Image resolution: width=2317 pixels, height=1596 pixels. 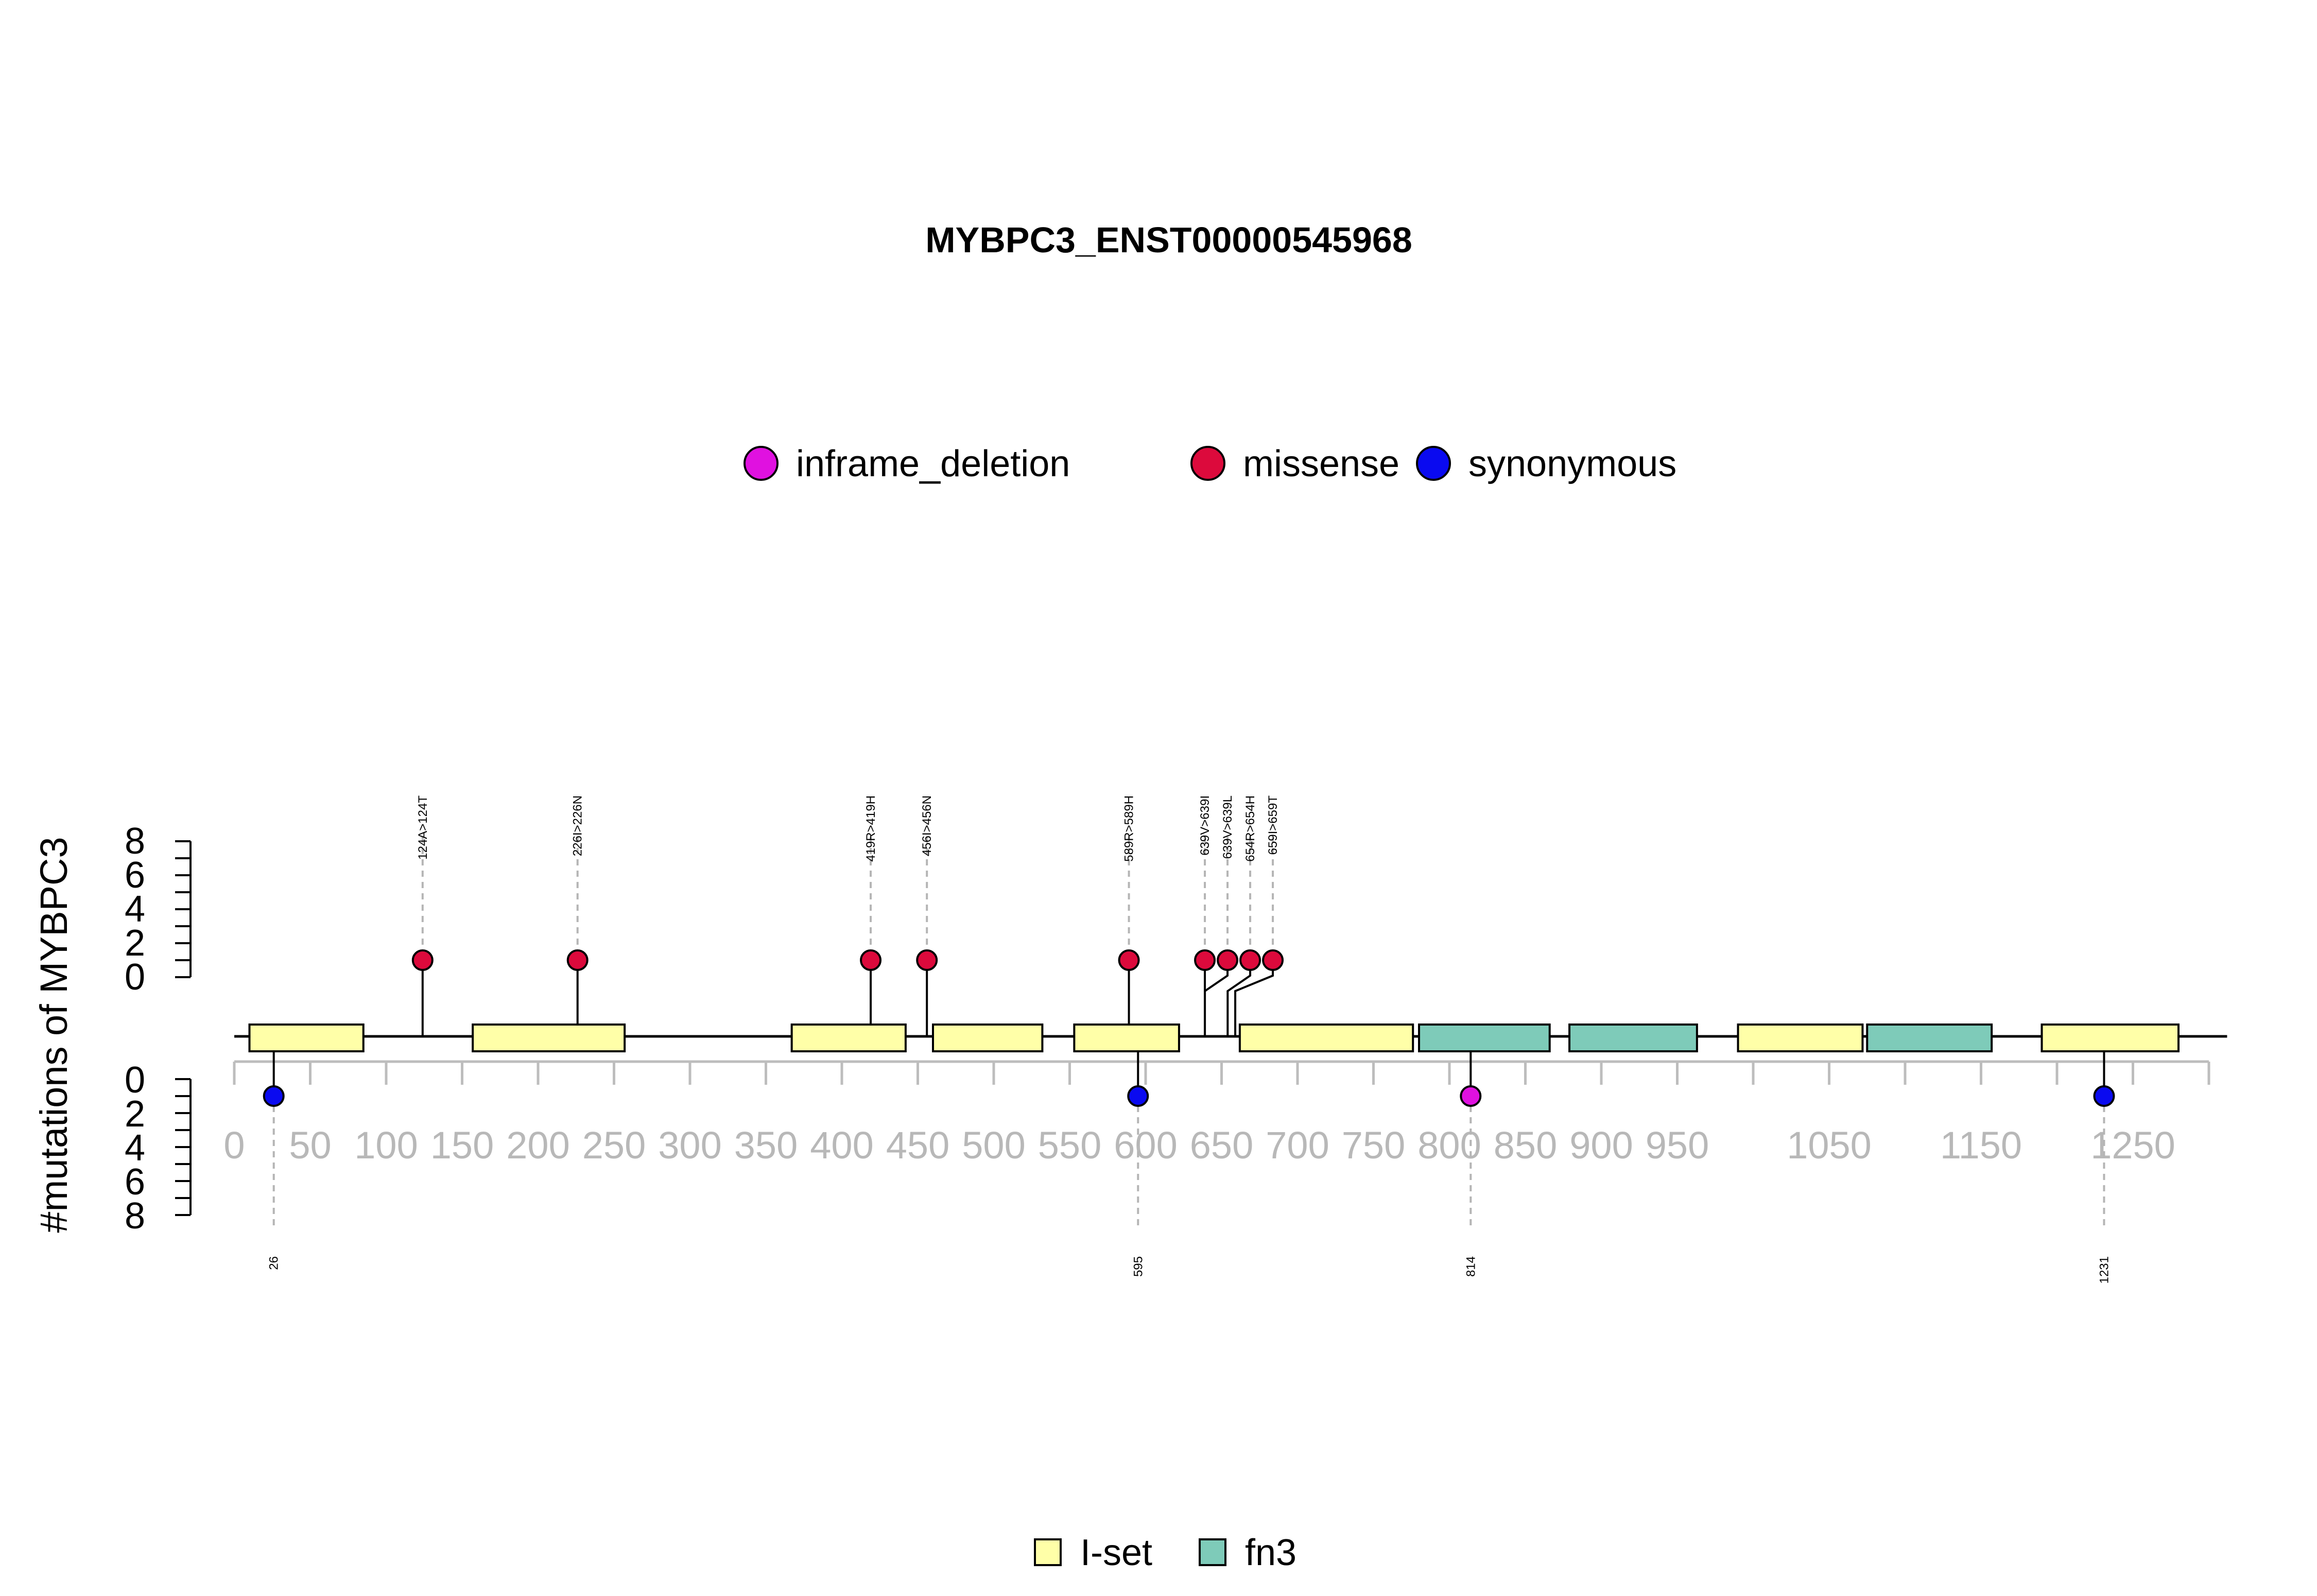 I want to click on lower-y-tick-label: 8, so click(x=135, y=1216).